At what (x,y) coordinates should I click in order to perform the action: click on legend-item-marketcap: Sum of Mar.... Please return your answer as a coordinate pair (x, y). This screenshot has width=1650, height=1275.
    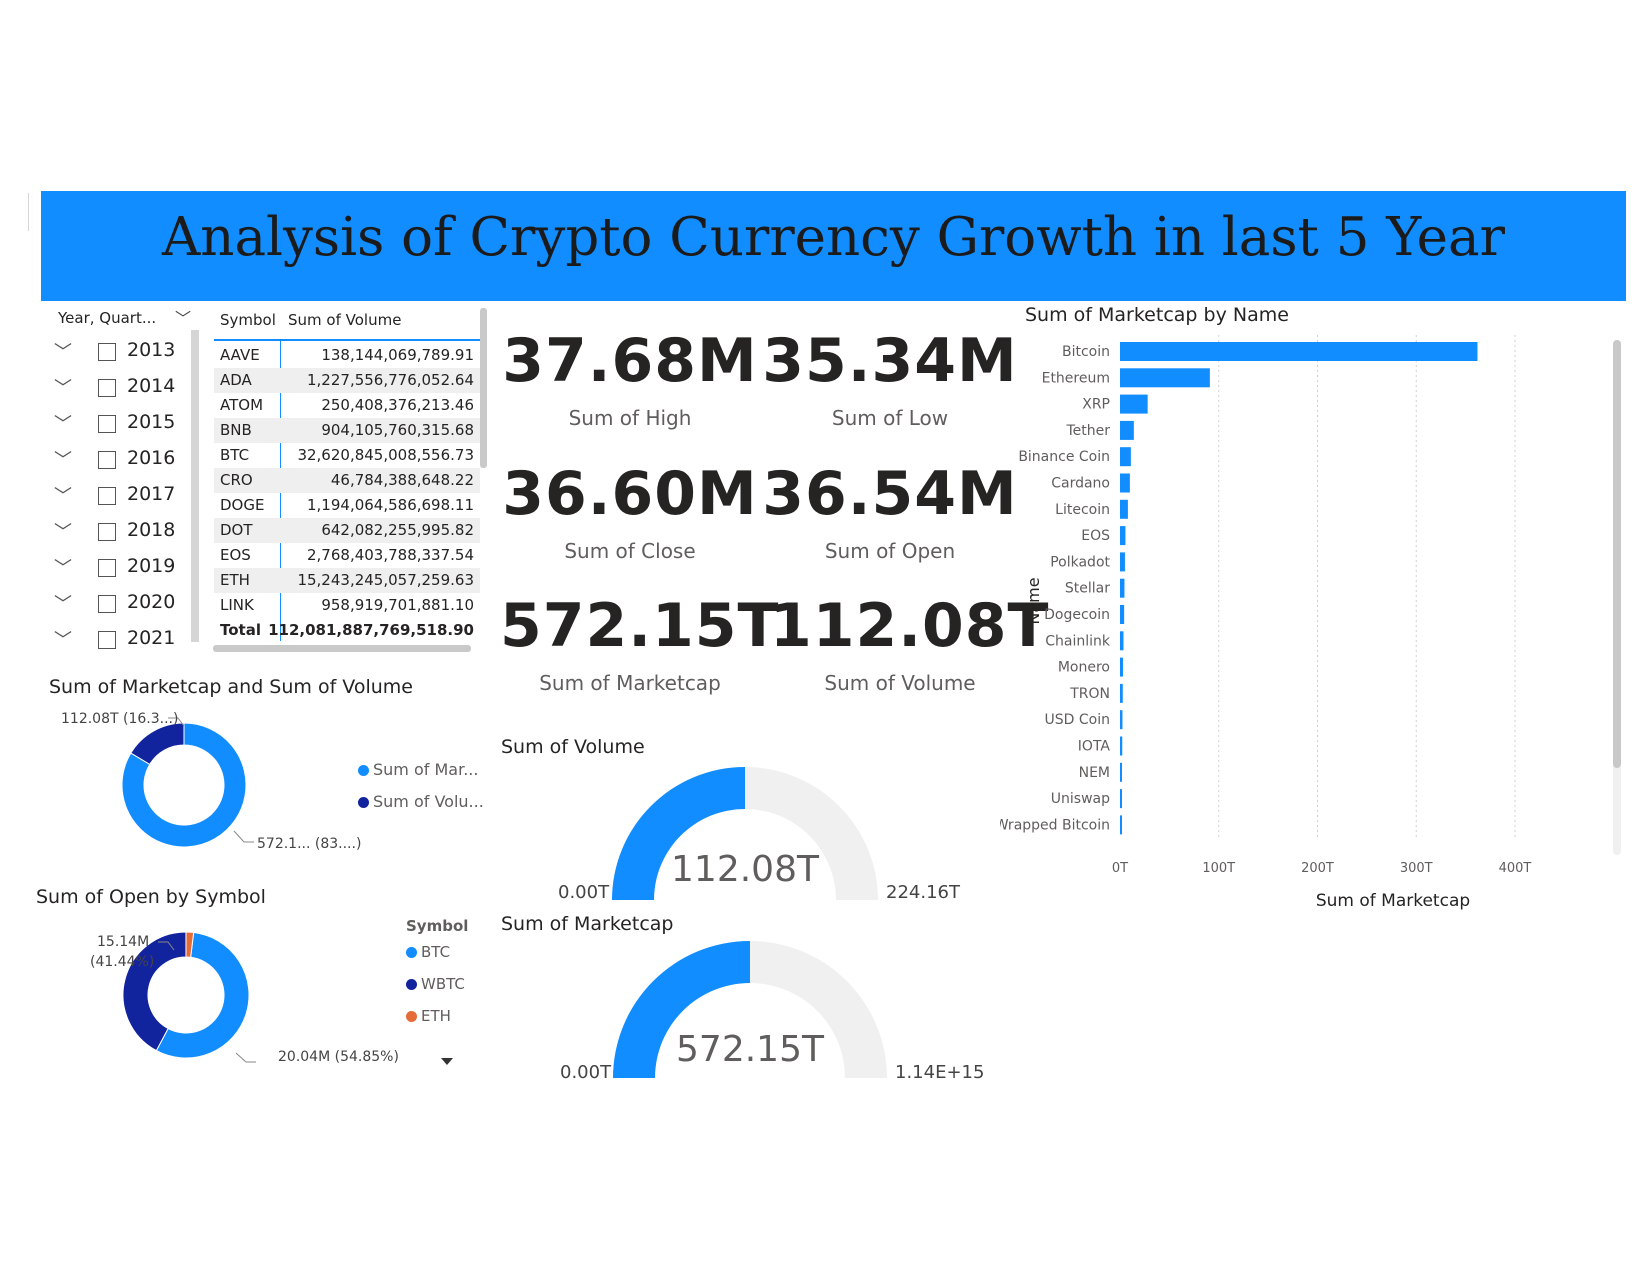
    Looking at the image, I should click on (418, 769).